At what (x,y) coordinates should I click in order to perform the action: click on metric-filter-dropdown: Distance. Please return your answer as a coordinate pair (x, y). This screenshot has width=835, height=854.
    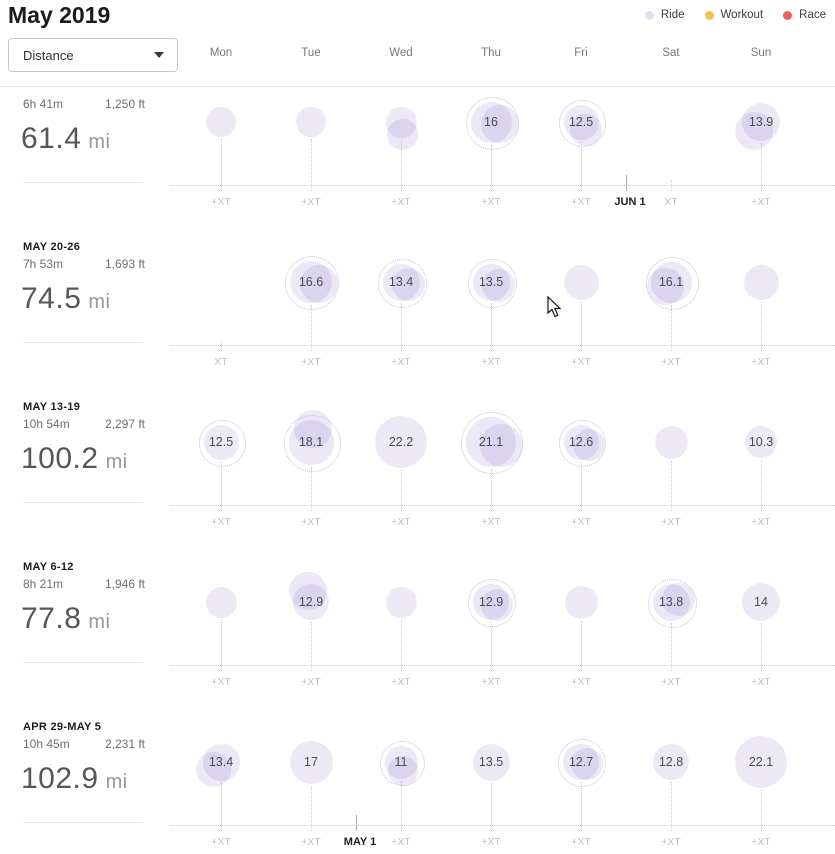
    Looking at the image, I should click on (93, 55).